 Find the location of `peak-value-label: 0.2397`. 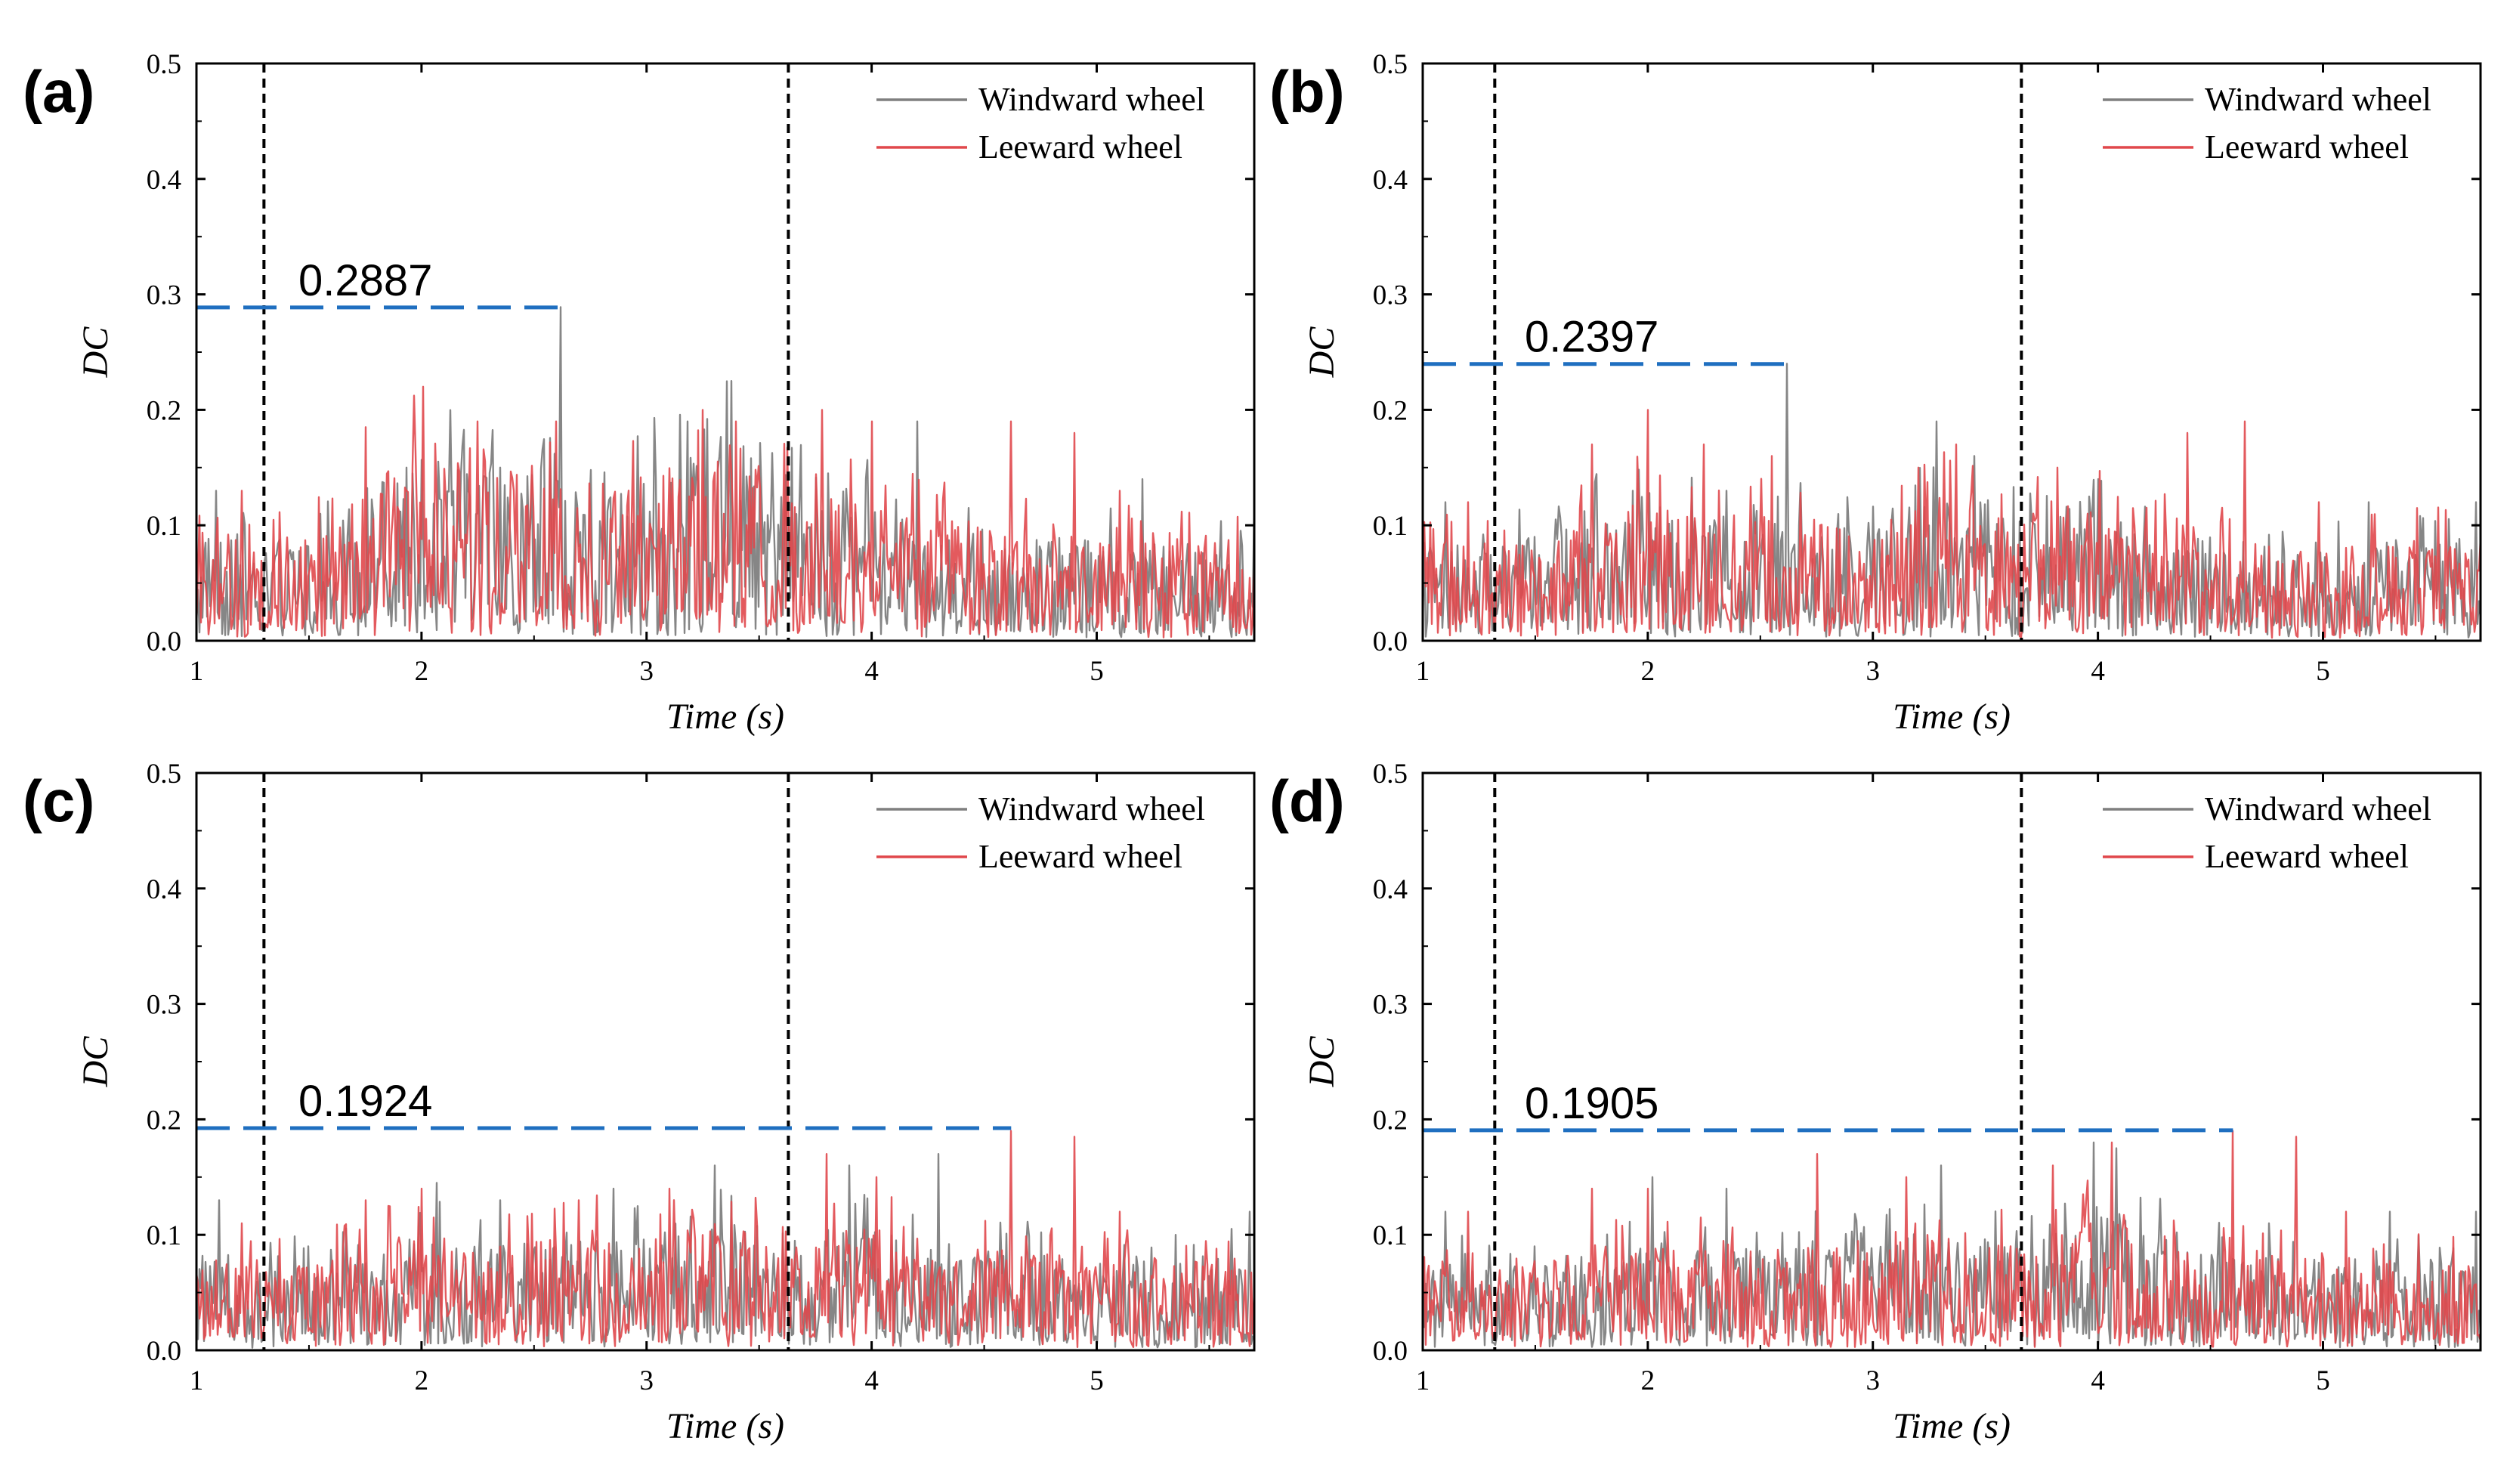

peak-value-label: 0.2397 is located at coordinates (1591, 338).